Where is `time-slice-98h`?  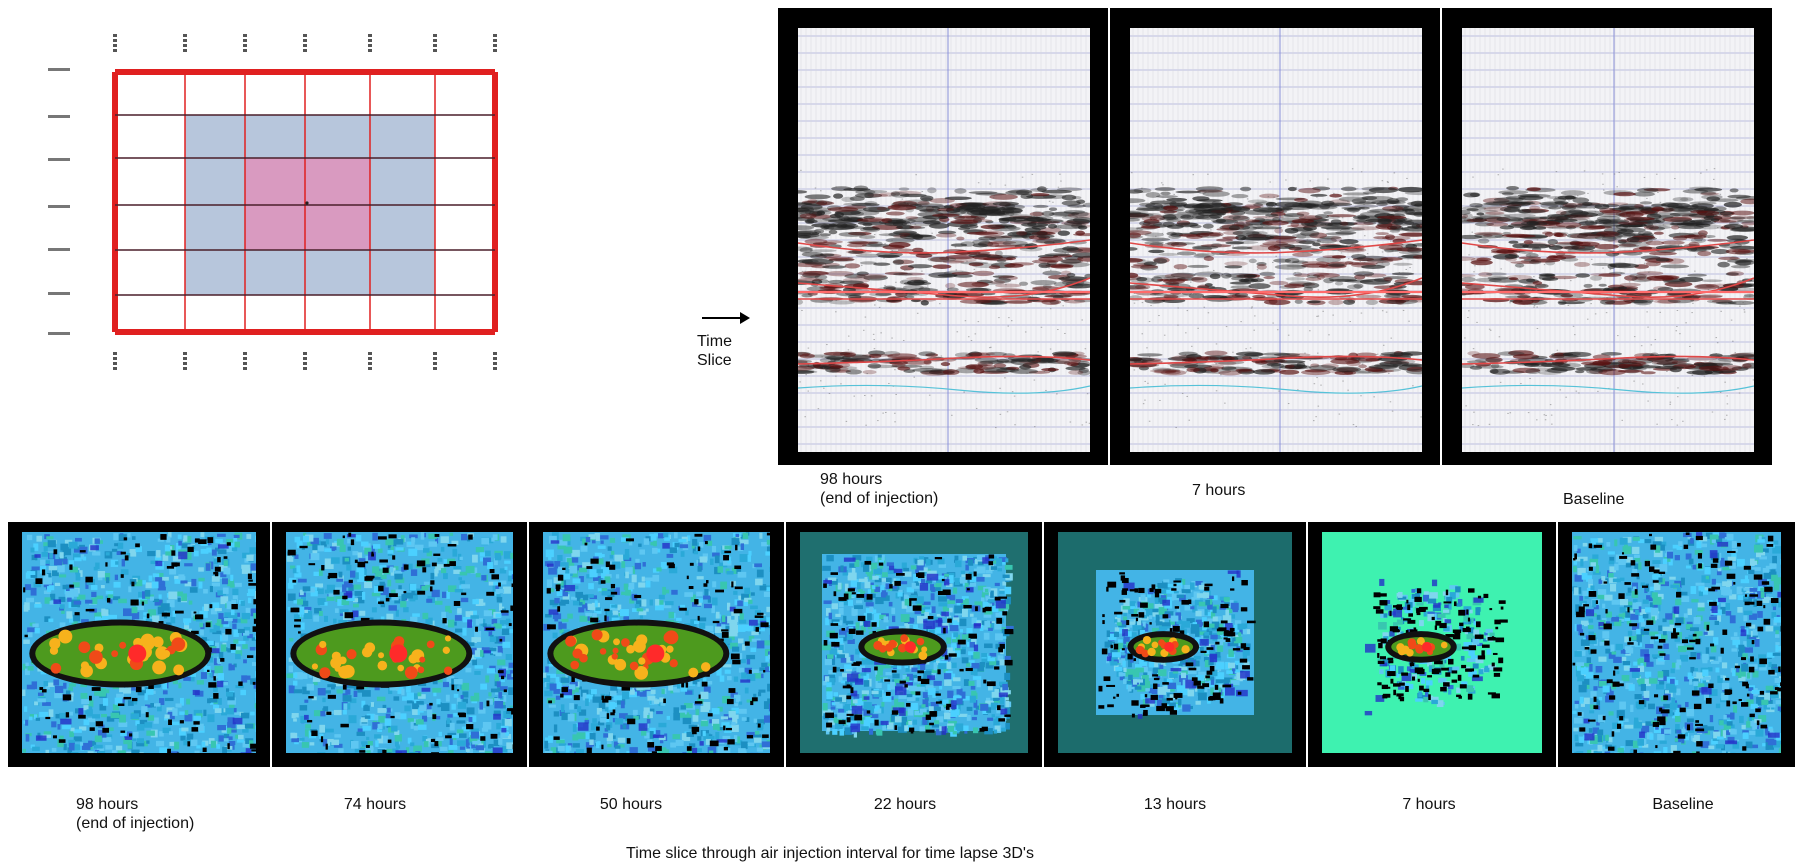 time-slice-98h is located at coordinates (139, 644).